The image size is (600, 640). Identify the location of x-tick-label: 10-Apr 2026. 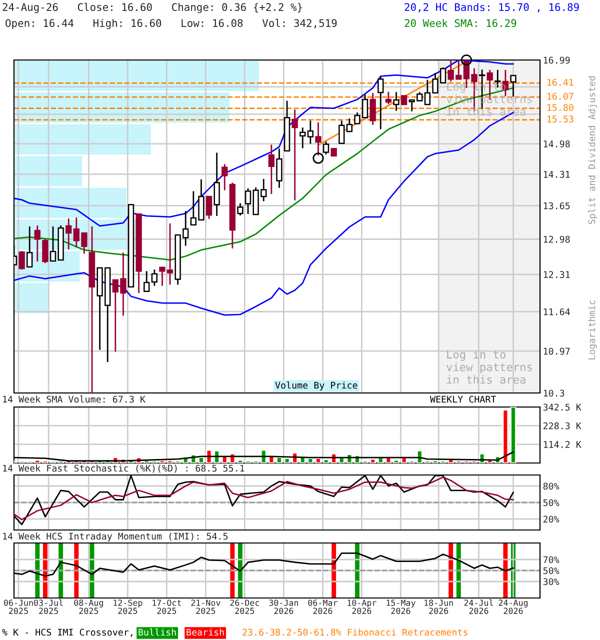
(362, 607).